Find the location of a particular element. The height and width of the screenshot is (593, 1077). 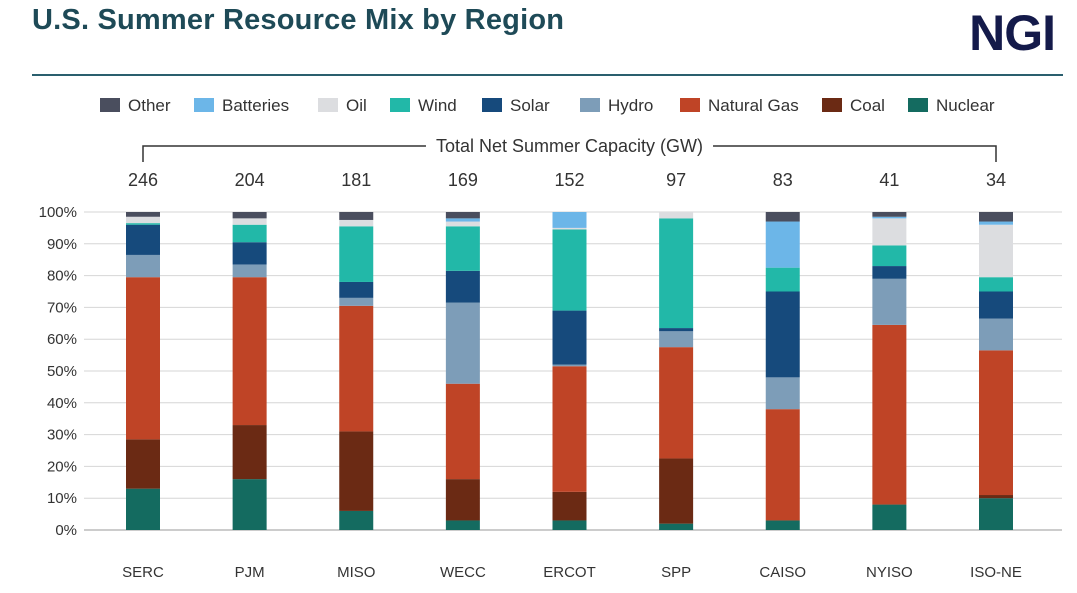

bar-wecc-oil is located at coordinates (462, 224).